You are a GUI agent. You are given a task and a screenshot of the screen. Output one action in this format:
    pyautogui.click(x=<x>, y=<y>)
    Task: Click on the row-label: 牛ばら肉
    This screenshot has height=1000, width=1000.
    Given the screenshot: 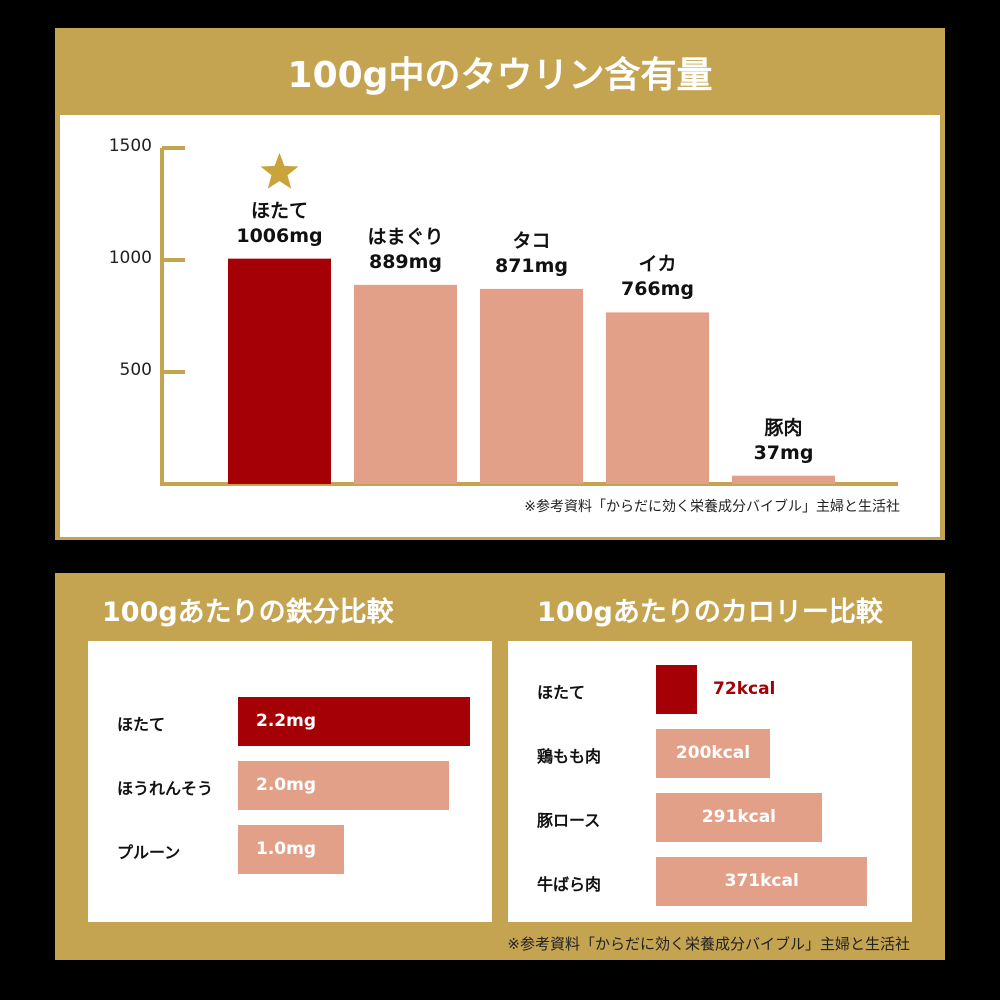 What is the action you would take?
    pyautogui.click(x=569, y=884)
    